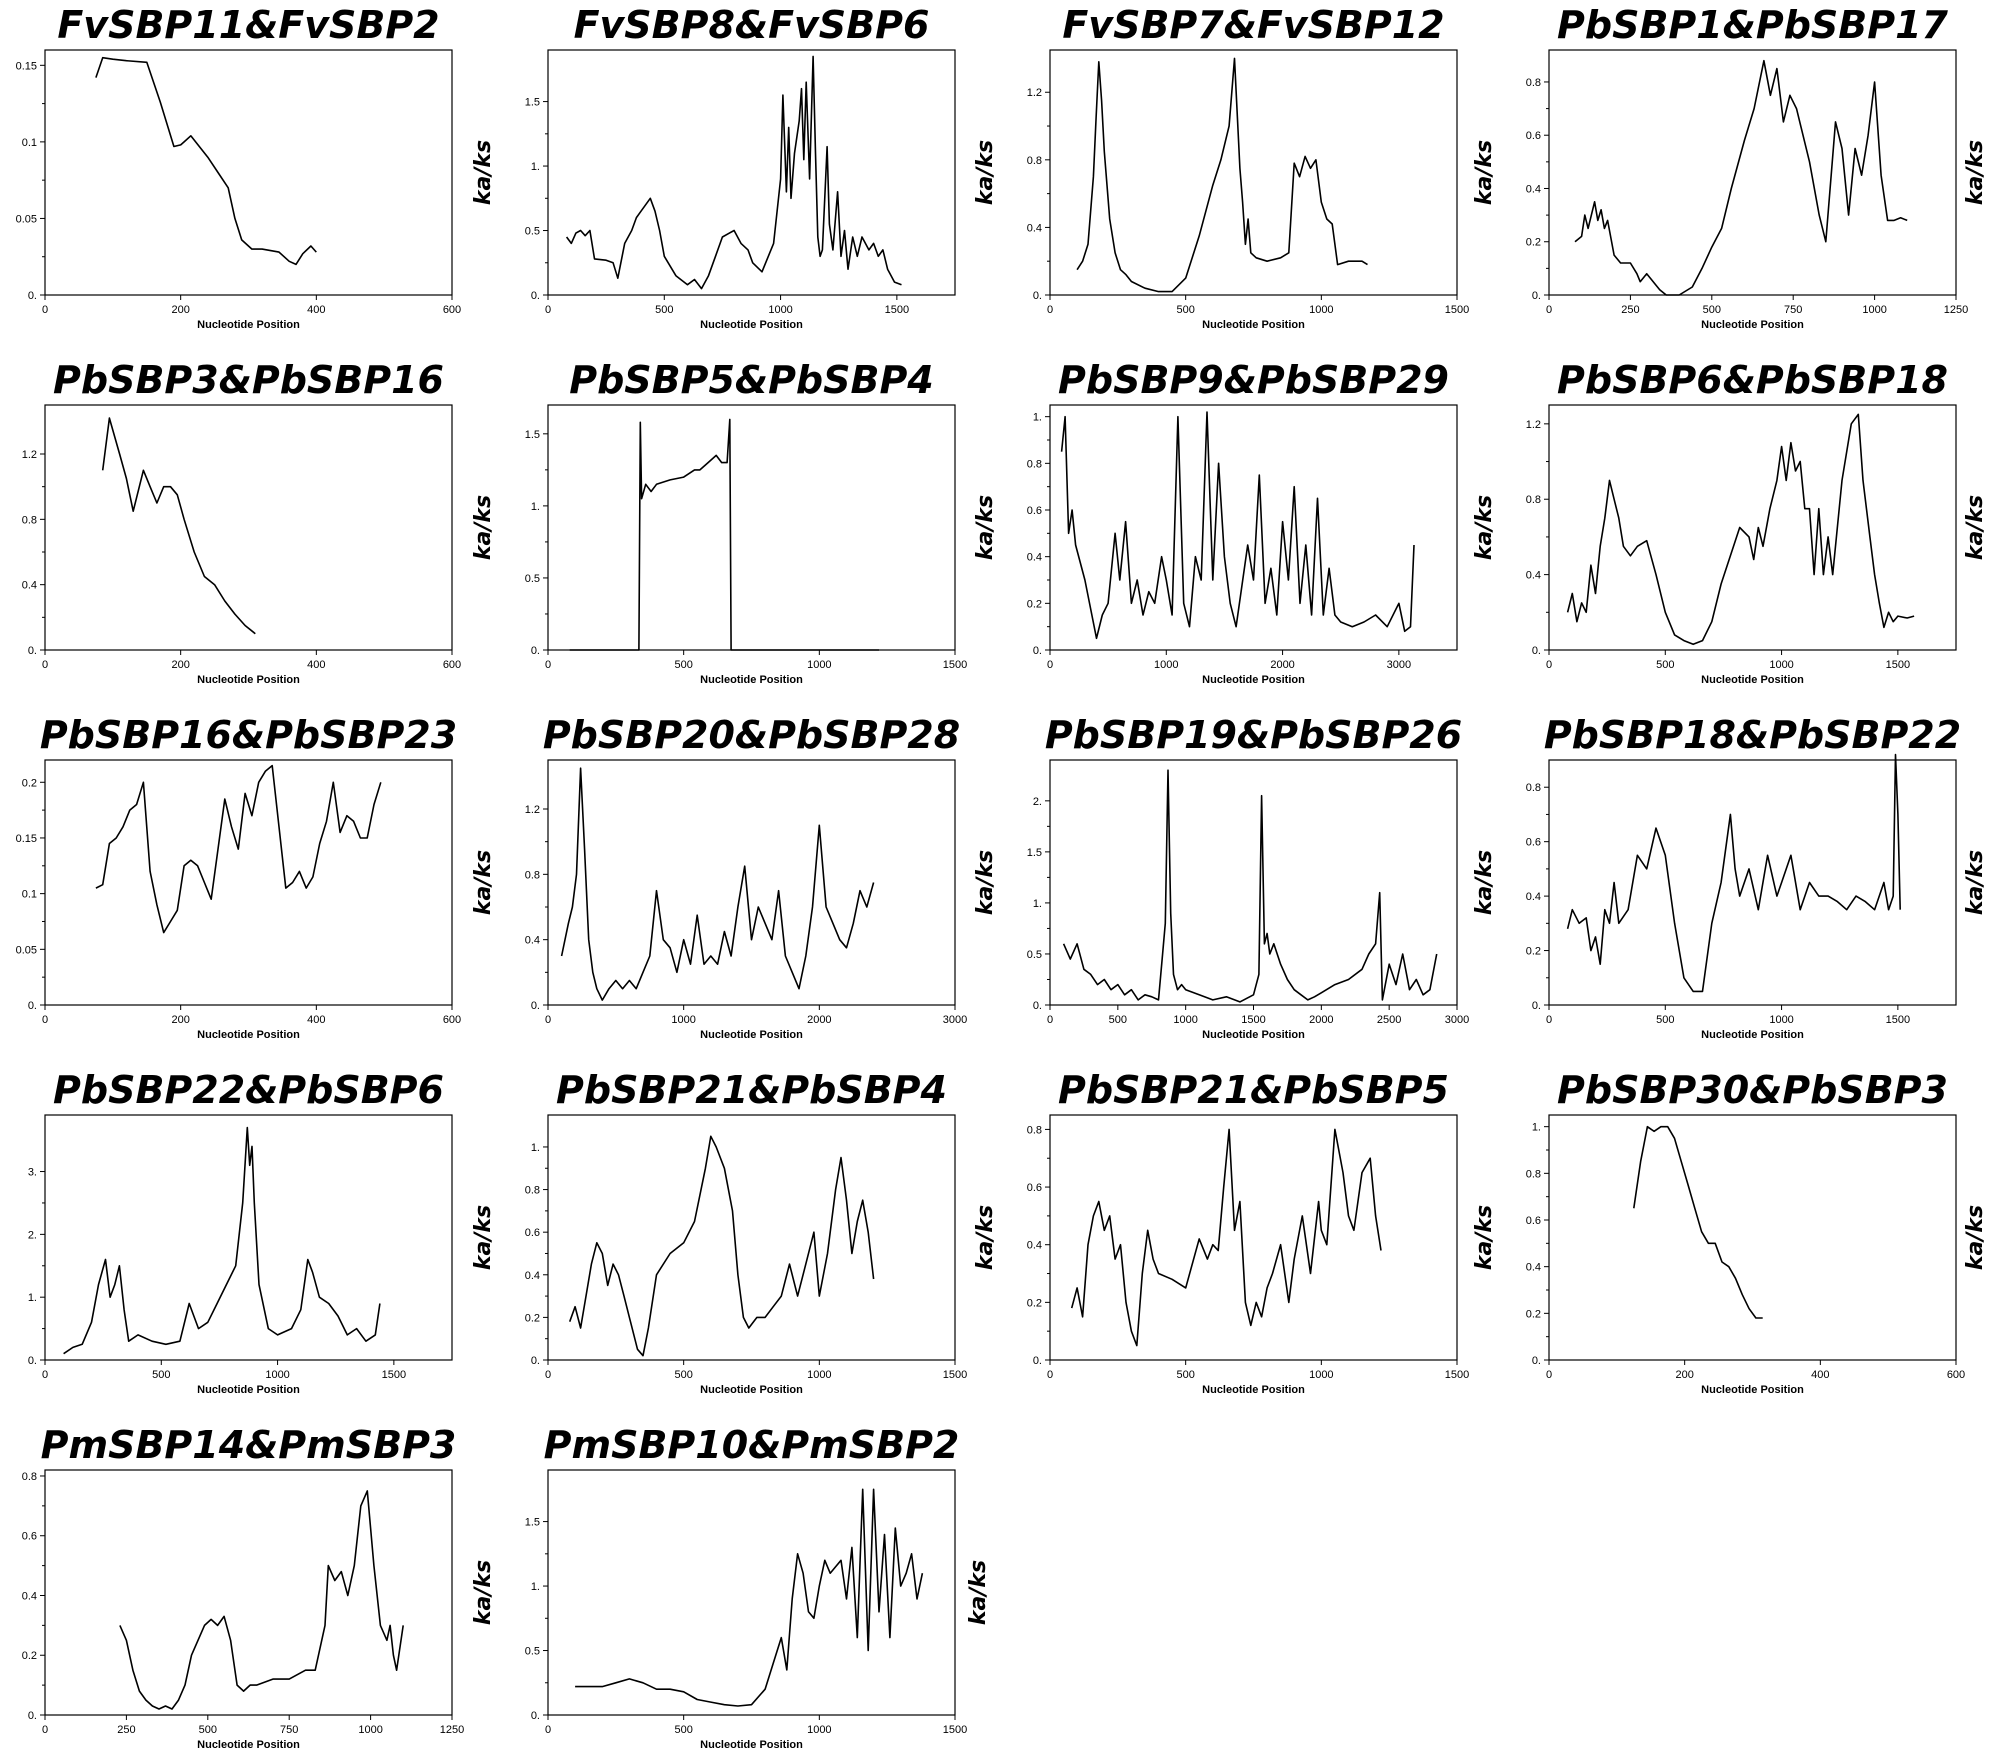 The image size is (1998, 1758). I want to click on chart-title: PbSBP20&PbSBP28, so click(751, 735).